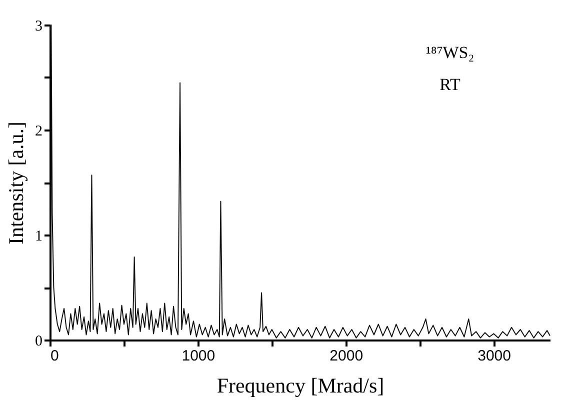 Image resolution: width=580 pixels, height=411 pixels. Describe the element at coordinates (38, 342) in the screenshot. I see `y-tick-label: 0` at that location.